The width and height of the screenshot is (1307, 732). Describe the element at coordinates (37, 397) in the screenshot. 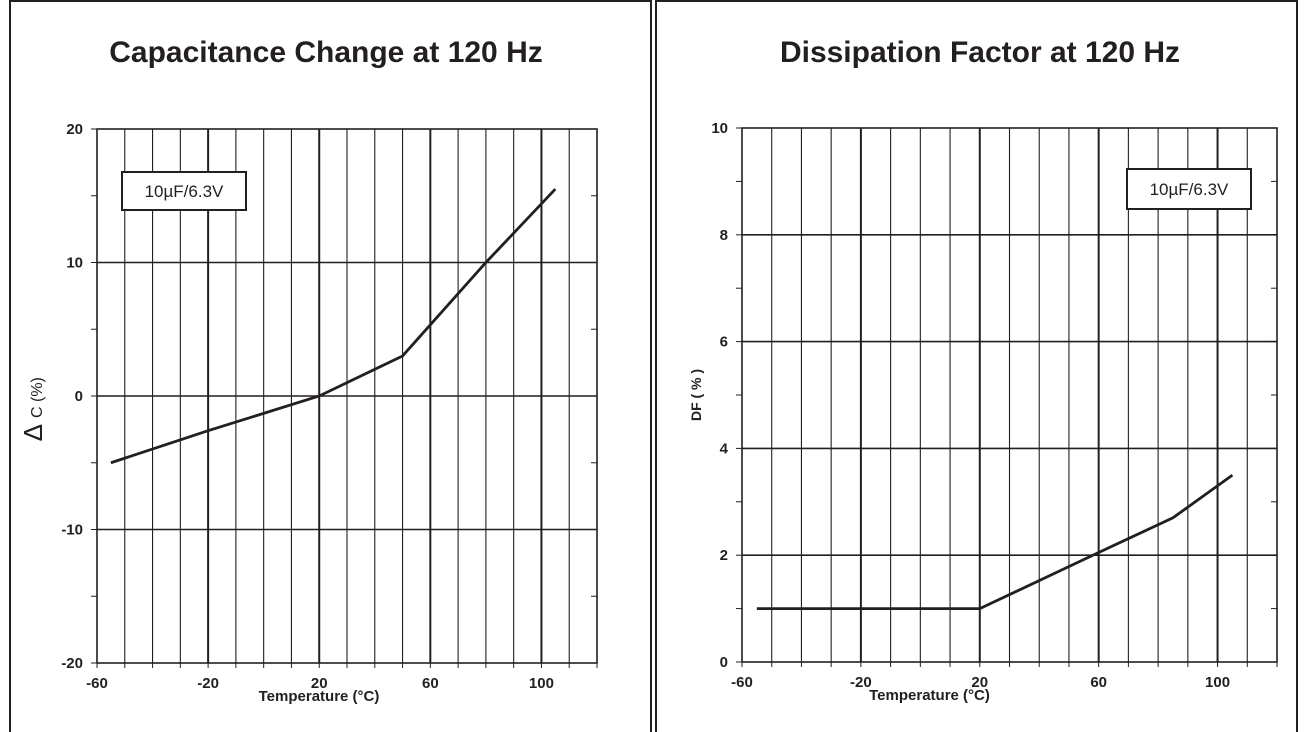

I see `y-axis-label-text: C (%)` at that location.